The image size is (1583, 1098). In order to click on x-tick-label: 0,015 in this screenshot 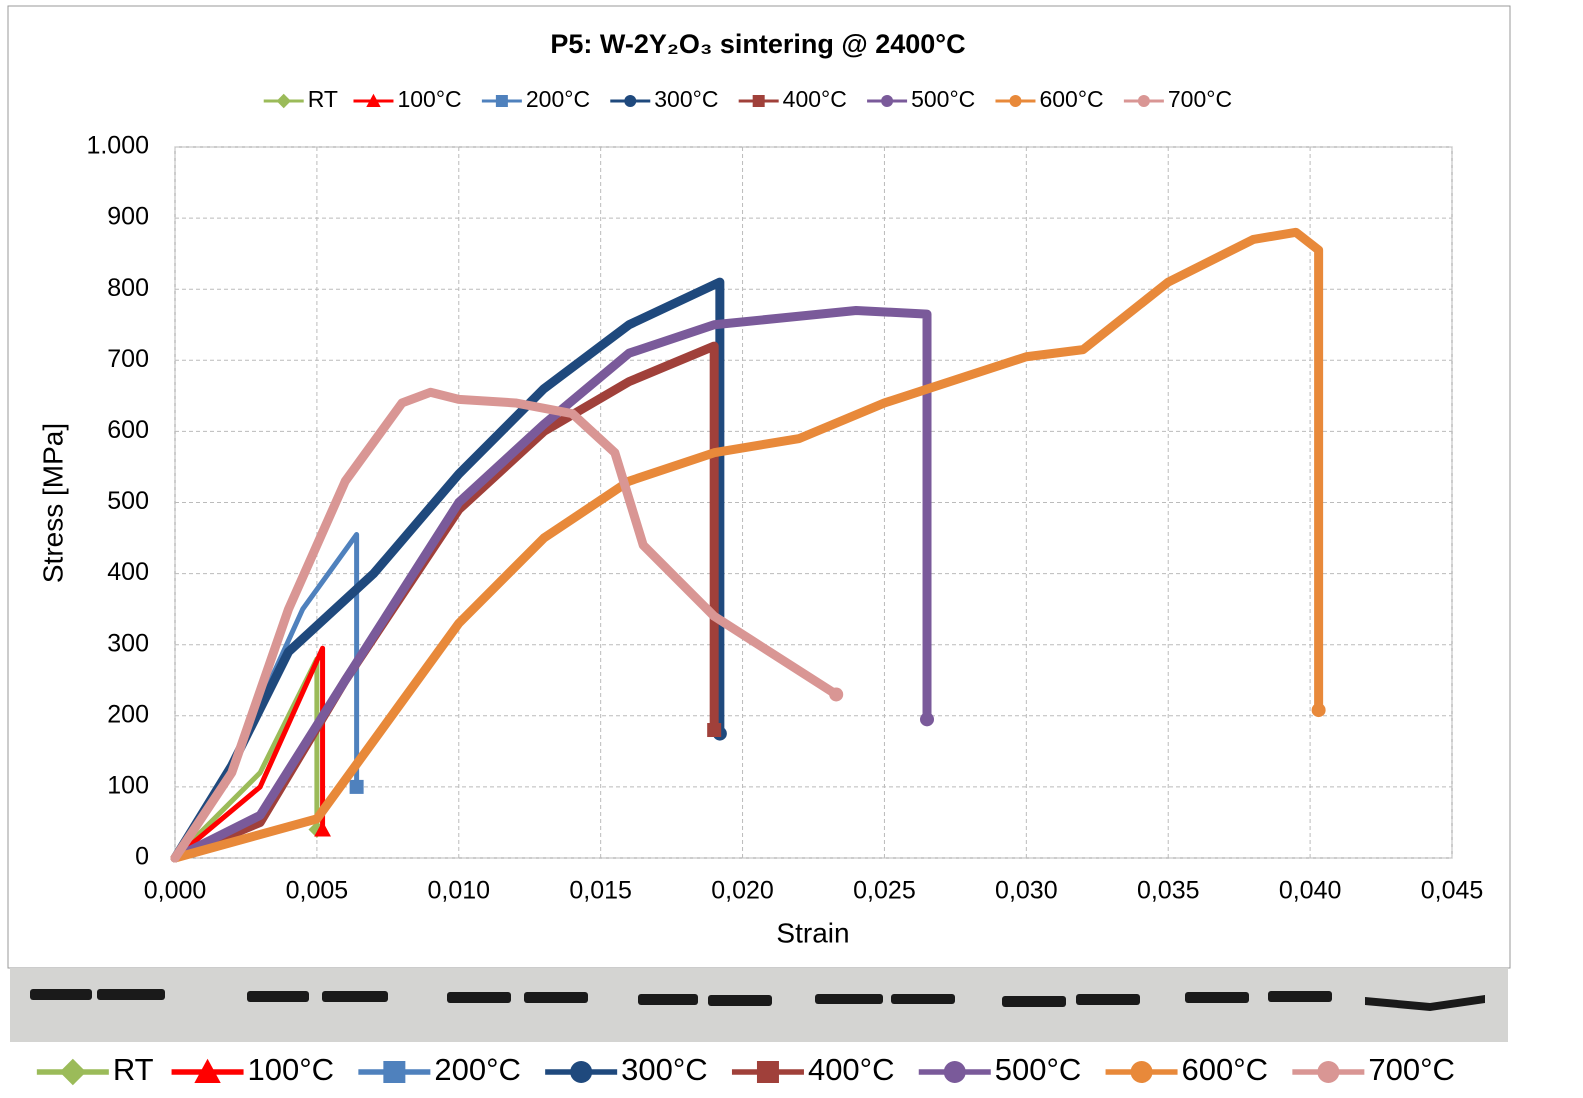, I will do `click(600, 891)`.